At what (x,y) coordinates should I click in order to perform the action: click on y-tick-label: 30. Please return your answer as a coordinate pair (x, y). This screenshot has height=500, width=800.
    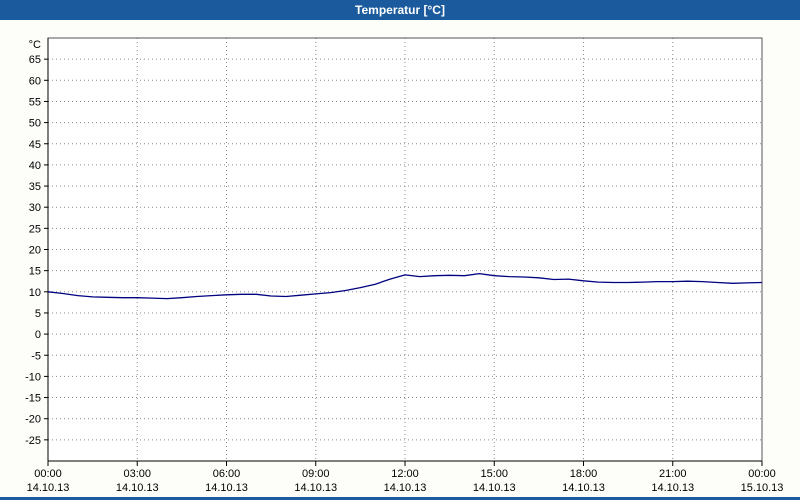
    Looking at the image, I should click on (35, 208).